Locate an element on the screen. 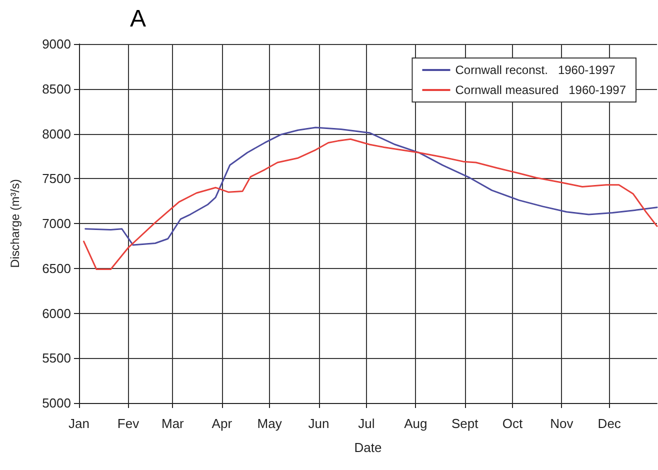 This screenshot has height=470, width=658. x-tick-label: Aug is located at coordinates (416, 423).